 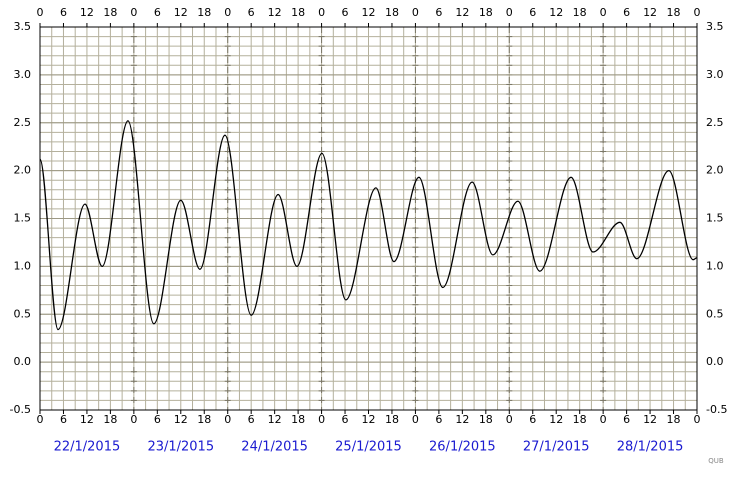 What do you see at coordinates (23, 74) in the screenshot?
I see `y-tick-label-left: 3.0` at bounding box center [23, 74].